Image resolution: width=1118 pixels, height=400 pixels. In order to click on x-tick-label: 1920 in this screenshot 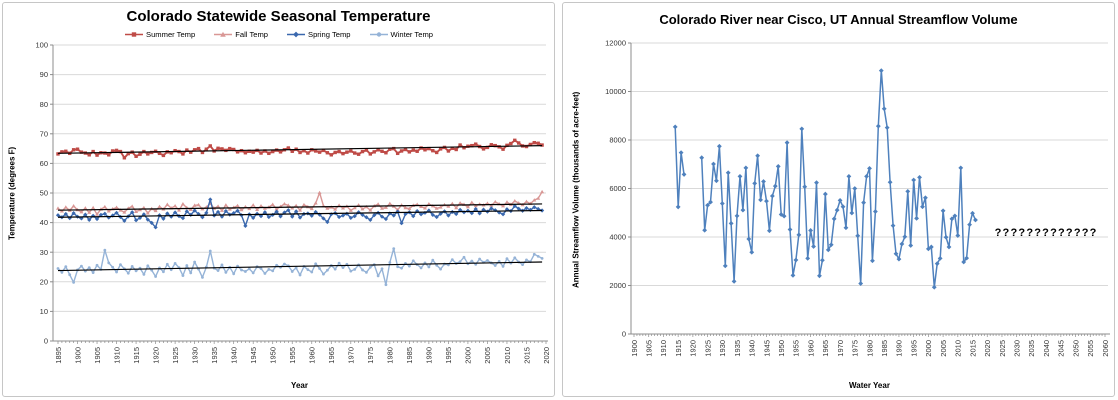, I will do `click(155, 355)`.